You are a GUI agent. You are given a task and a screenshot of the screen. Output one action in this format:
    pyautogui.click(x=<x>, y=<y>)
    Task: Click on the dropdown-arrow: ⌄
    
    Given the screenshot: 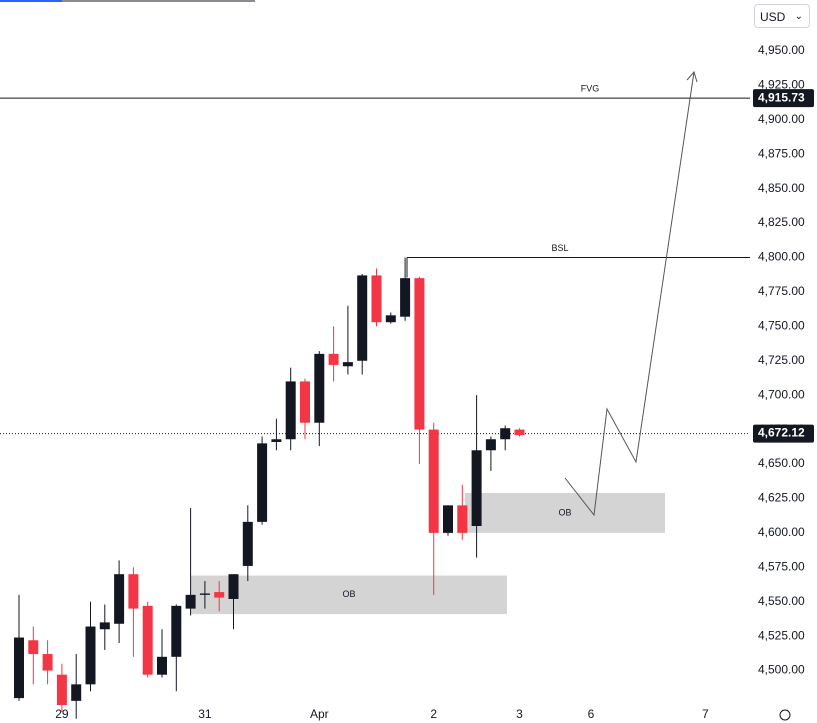 What is the action you would take?
    pyautogui.click(x=798, y=16)
    